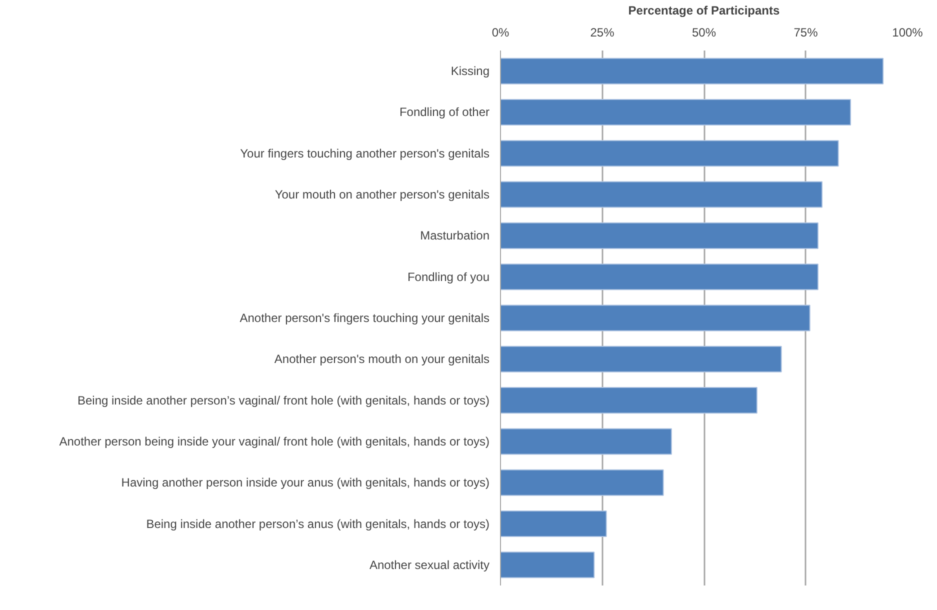 The image size is (937, 610). I want to click on y-tick-label: Another sexual activity, so click(429, 565).